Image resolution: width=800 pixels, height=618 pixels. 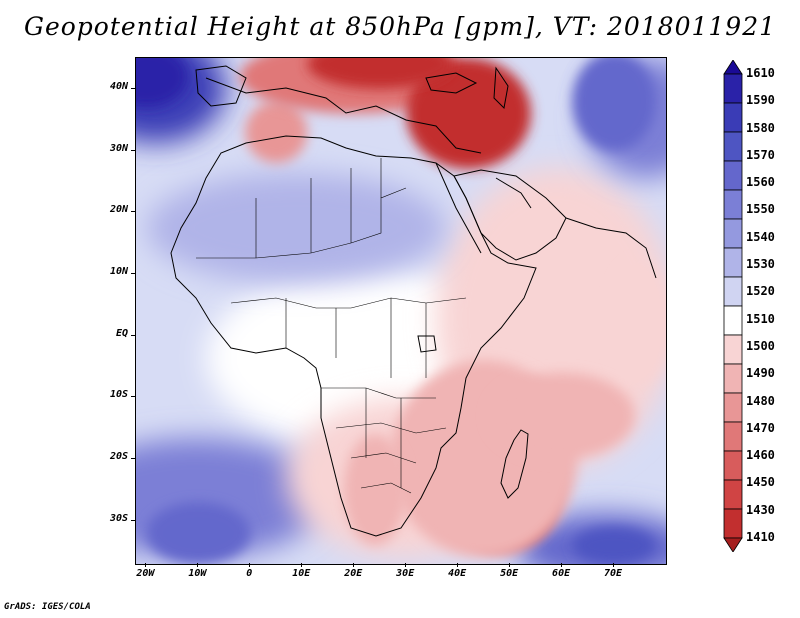 I want to click on colorbar-label: 1480, so click(x=760, y=400).